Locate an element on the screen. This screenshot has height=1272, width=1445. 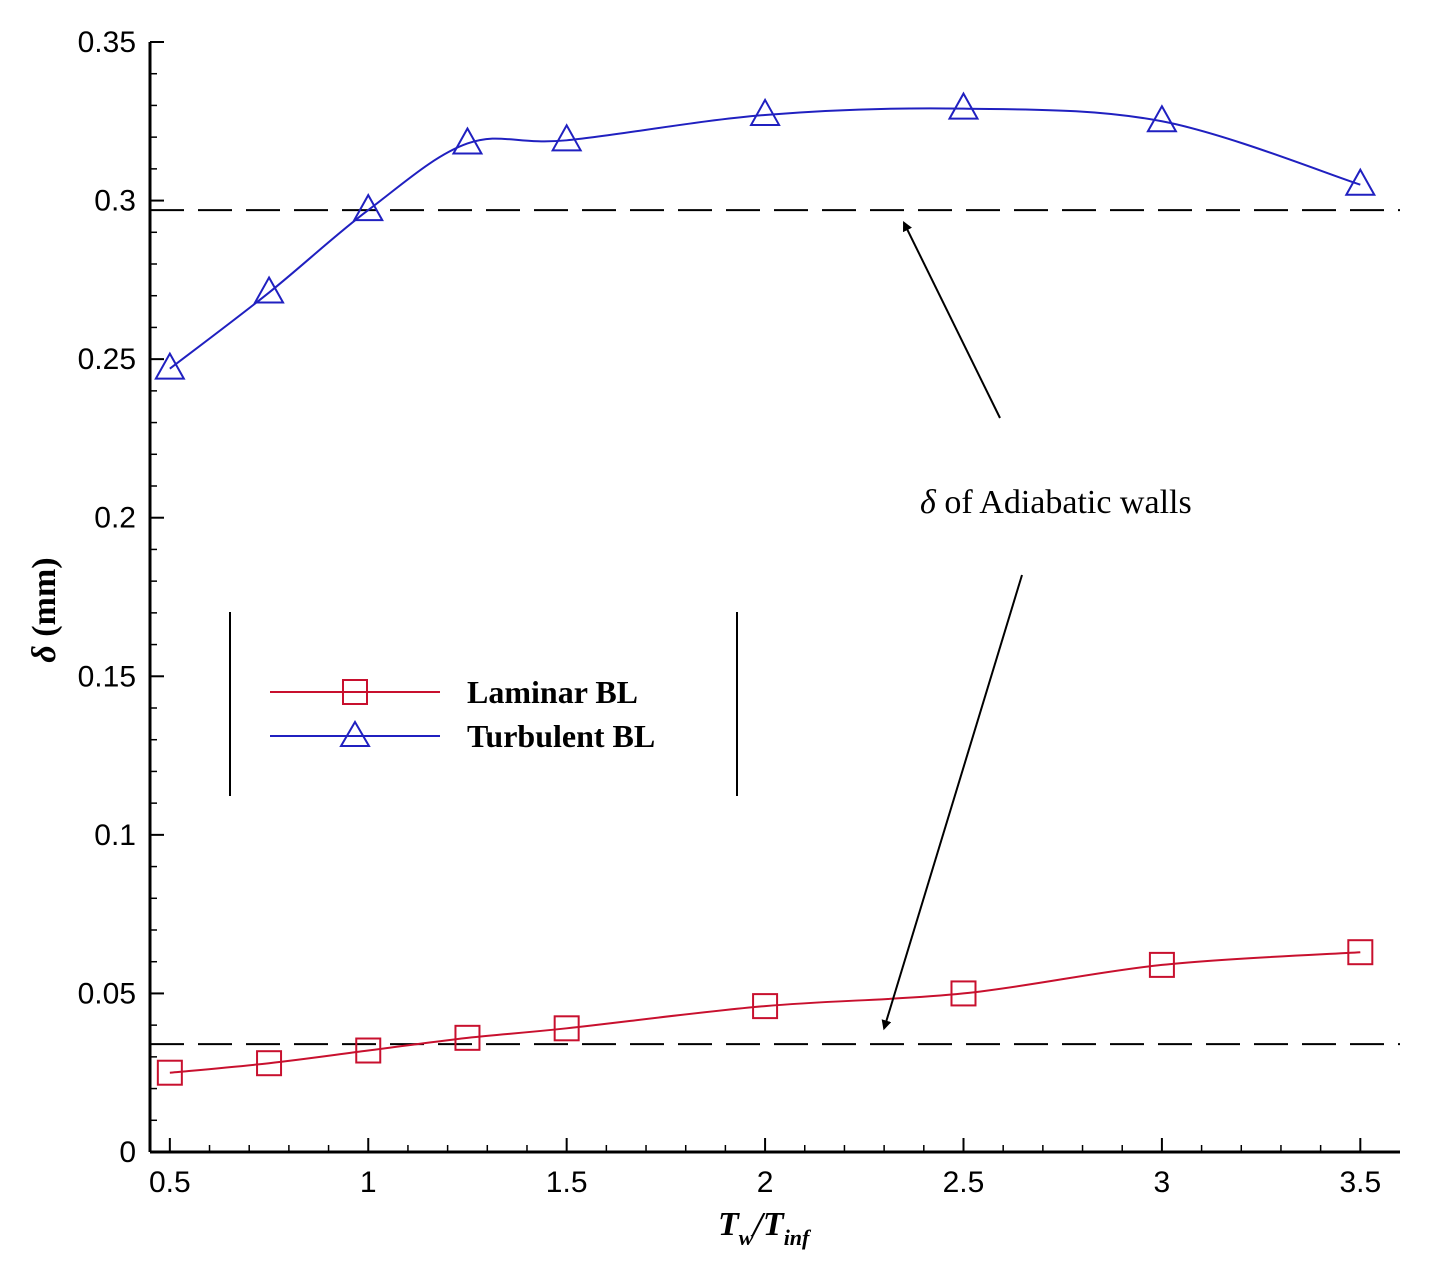
y-tick-label: 0.05 is located at coordinates (107, 993).